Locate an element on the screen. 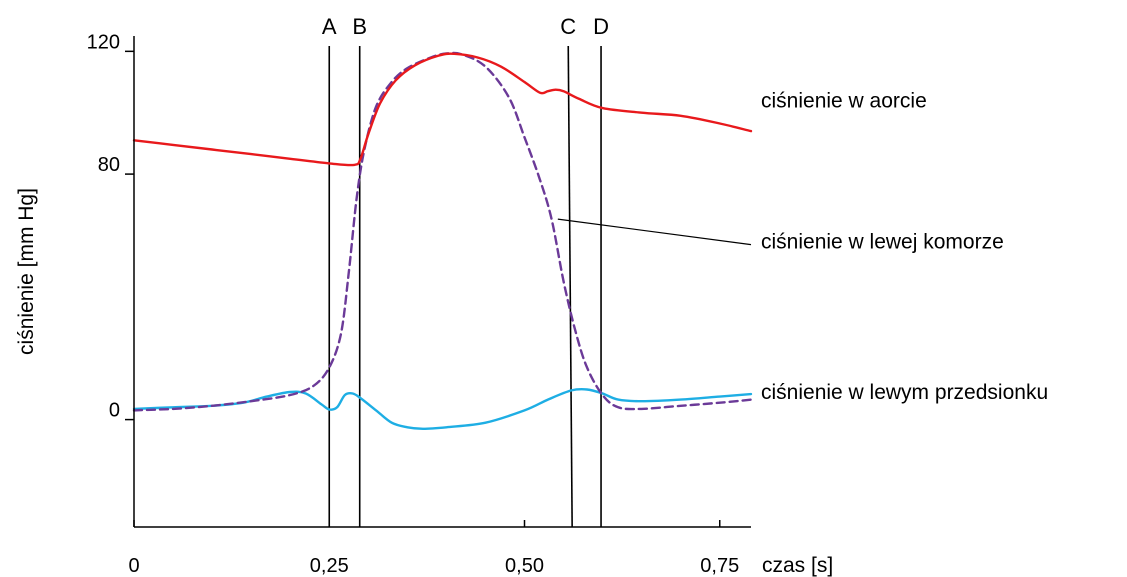 The width and height of the screenshot is (1127, 577). marker-line-c is located at coordinates (570, 286).